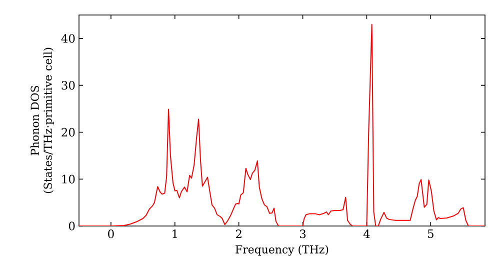 The height and width of the screenshot is (280, 500). I want to click on x-tick-label: 4, so click(366, 234).